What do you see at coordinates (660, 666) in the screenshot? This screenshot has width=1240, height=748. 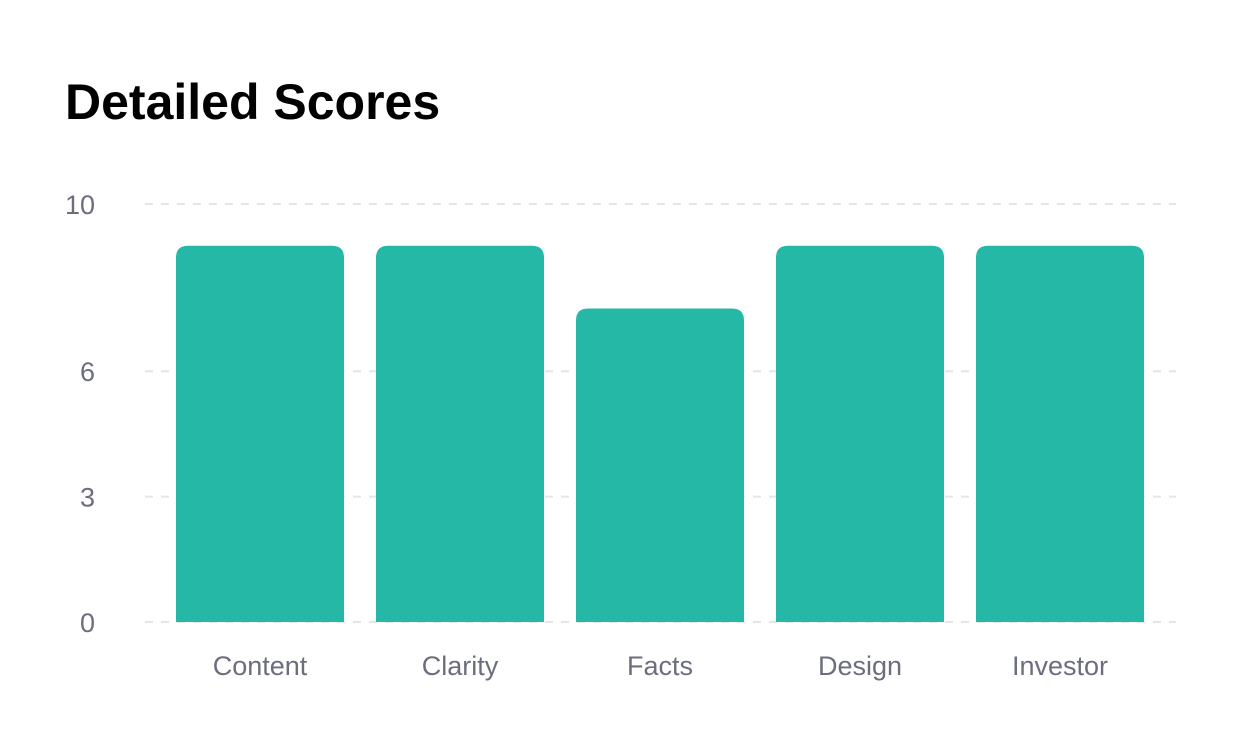 I see `x-tick-label: Facts` at bounding box center [660, 666].